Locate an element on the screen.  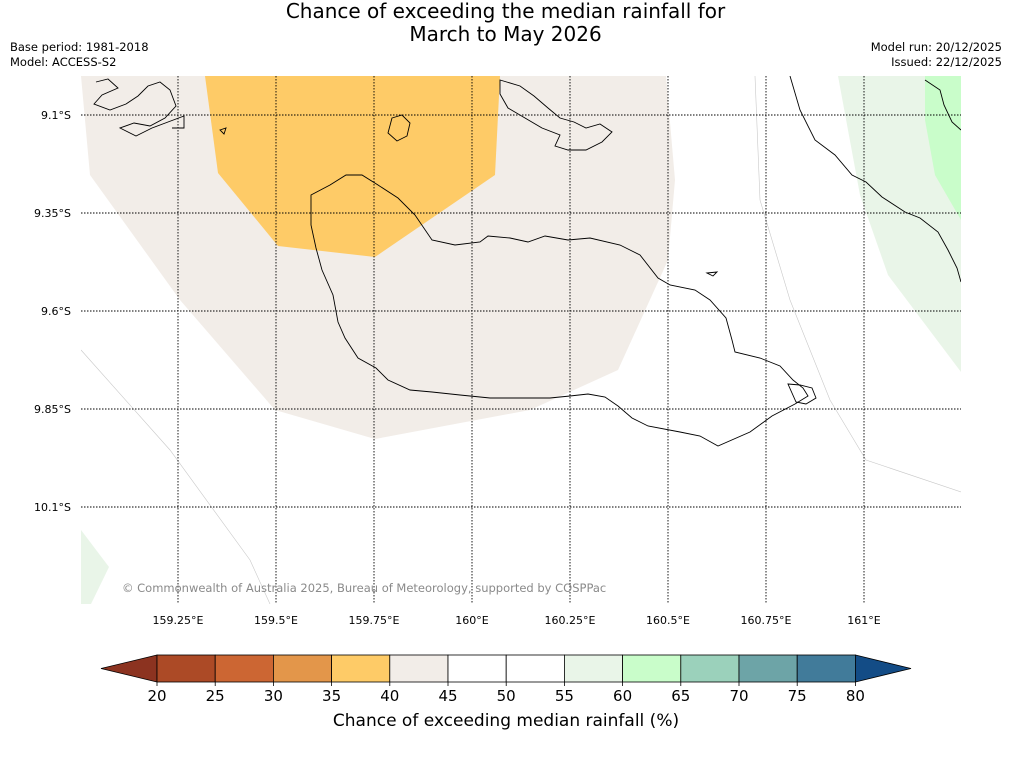
lon-label: 159.25°E is located at coordinates (178, 620).